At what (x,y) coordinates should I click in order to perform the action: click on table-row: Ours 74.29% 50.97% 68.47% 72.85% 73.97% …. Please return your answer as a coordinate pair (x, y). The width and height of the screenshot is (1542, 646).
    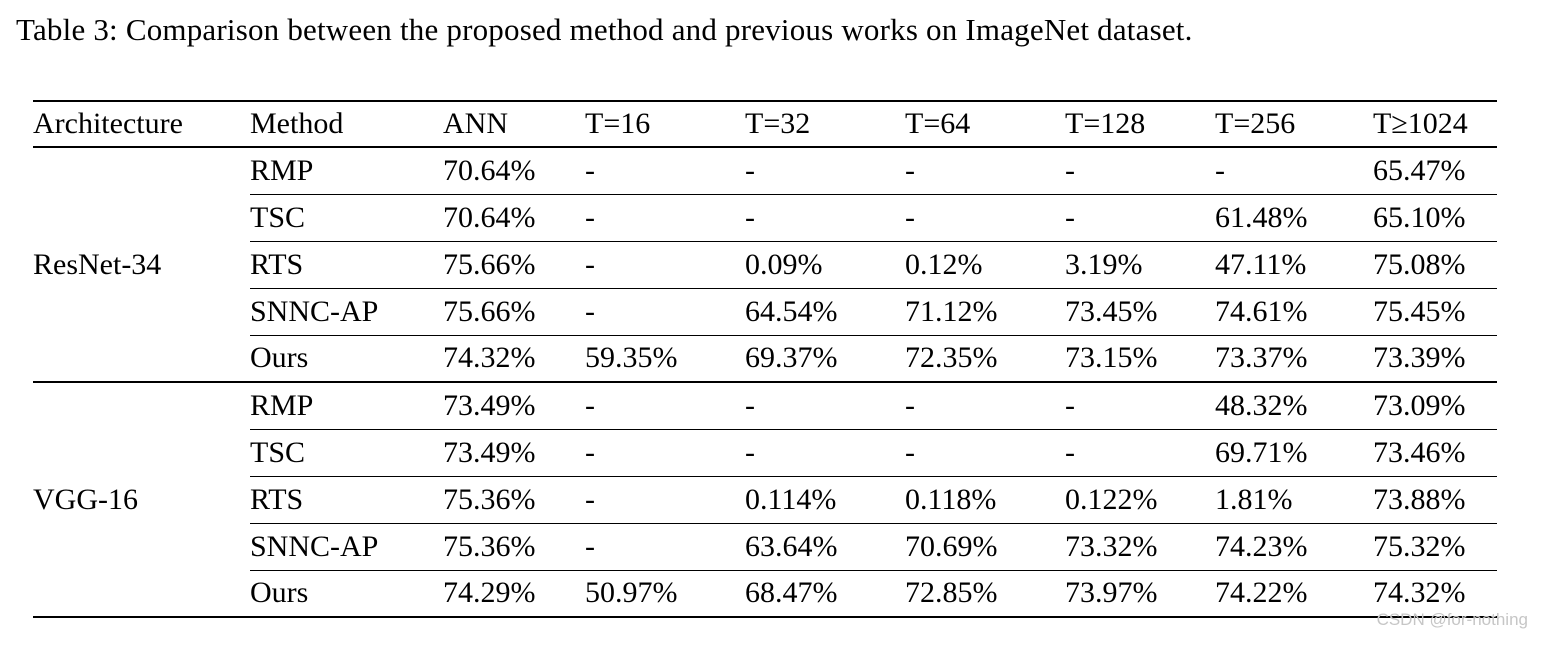
    Looking at the image, I should click on (765, 593).